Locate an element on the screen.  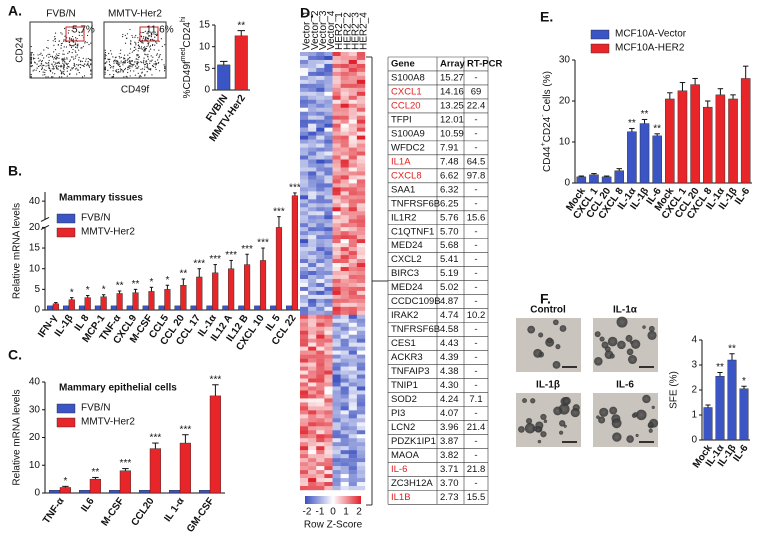
significance: ** is located at coordinates (632, 123).